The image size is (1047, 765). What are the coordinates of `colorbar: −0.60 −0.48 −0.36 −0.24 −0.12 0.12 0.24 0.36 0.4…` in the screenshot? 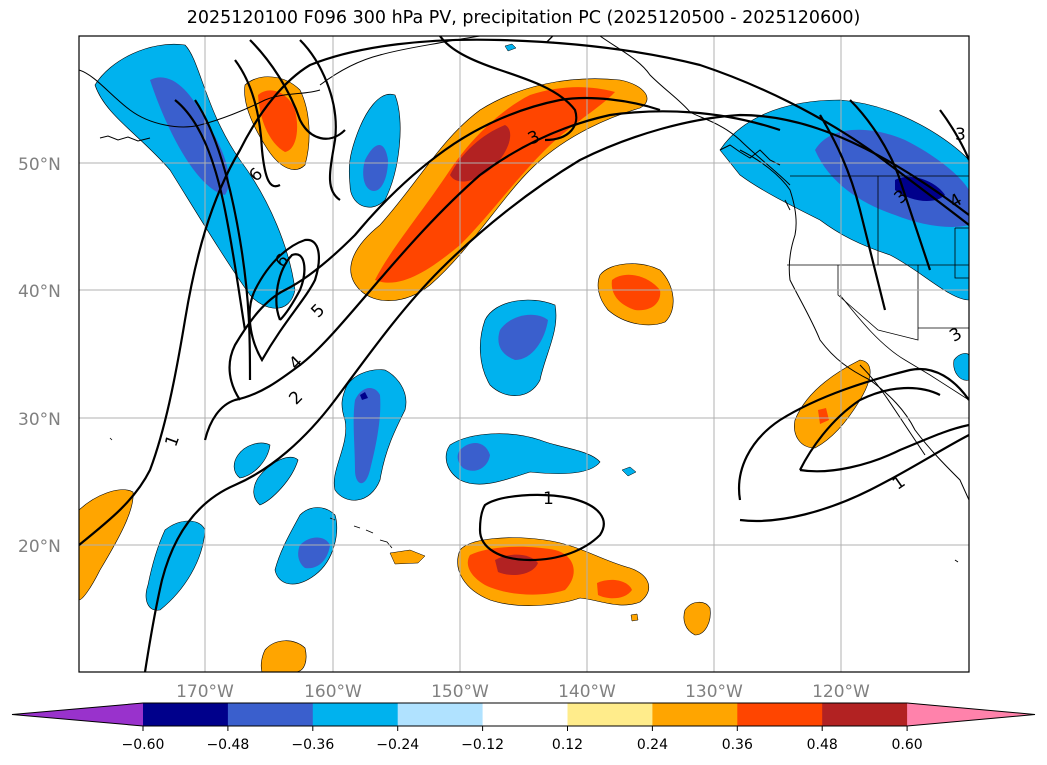 It's located at (523, 727).